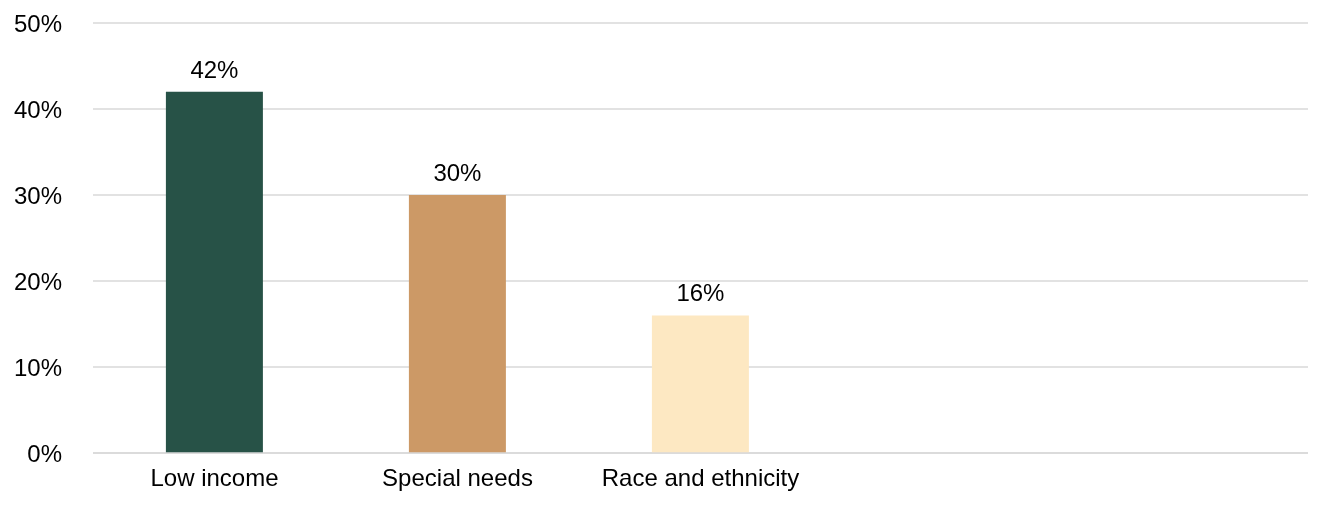 The height and width of the screenshot is (508, 1317). Describe the element at coordinates (37, 367) in the screenshot. I see `y-tick-label: 10%` at that location.